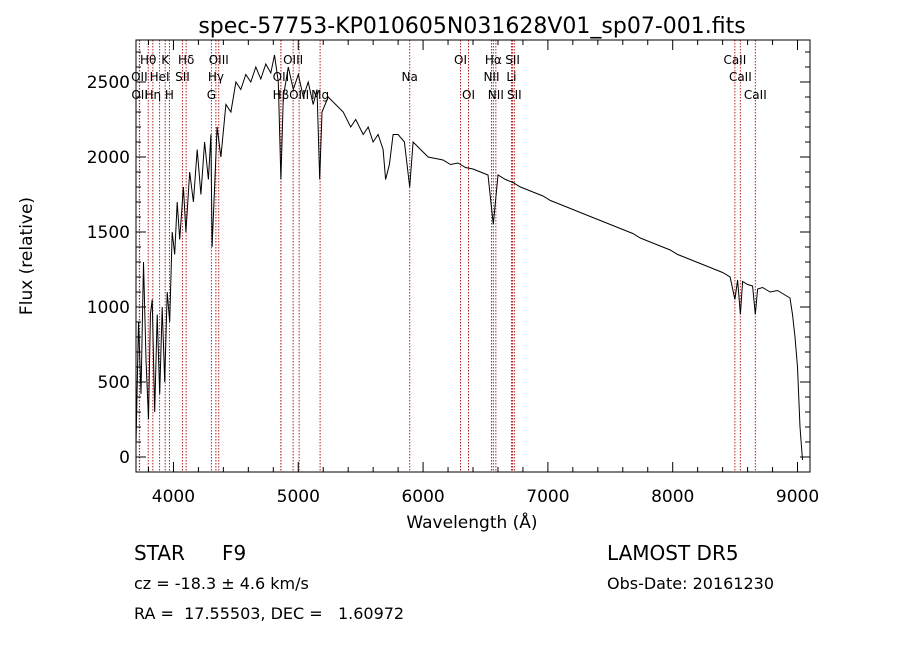 Image resolution: width=900 pixels, height=649 pixels. Describe the element at coordinates (153, 95) in the screenshot. I see `line-marker-label: Hη` at that location.